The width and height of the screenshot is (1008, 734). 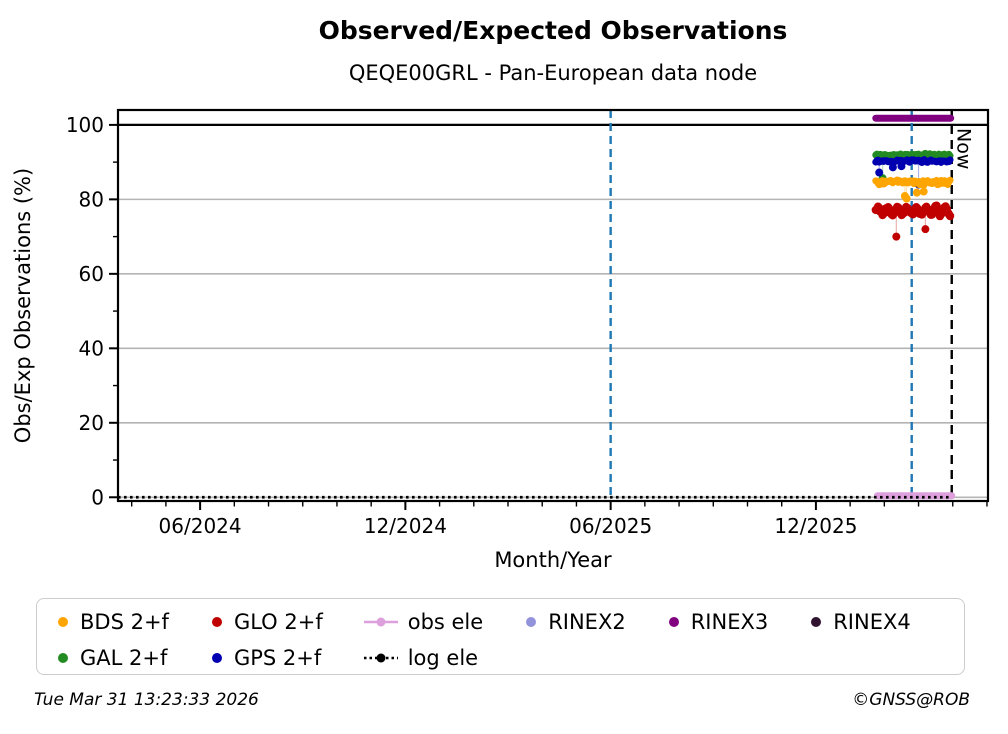 I want to click on now-label: Now, so click(x=964, y=148).